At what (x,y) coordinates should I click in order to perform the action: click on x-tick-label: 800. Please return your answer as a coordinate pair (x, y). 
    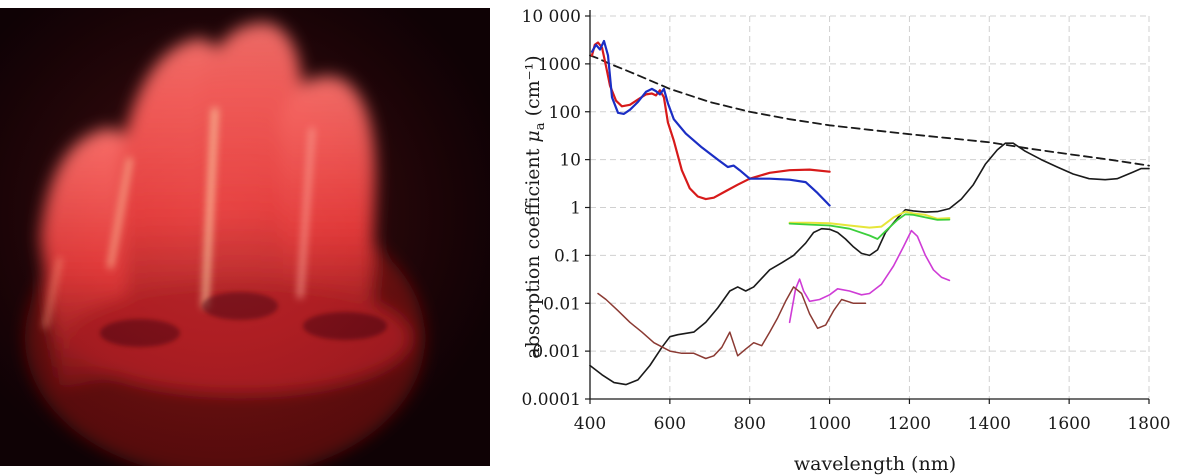
    Looking at the image, I should click on (749, 424).